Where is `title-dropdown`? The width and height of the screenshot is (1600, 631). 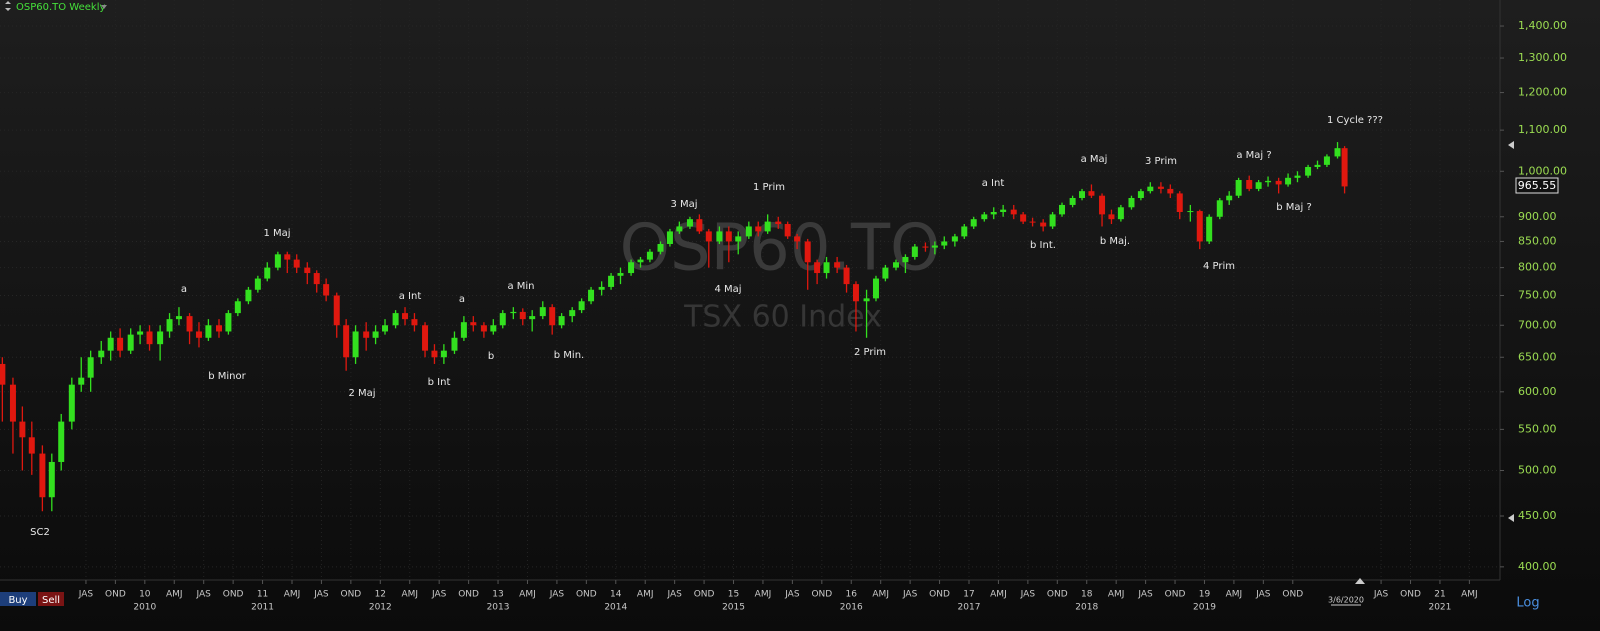 title-dropdown is located at coordinates (104, 7).